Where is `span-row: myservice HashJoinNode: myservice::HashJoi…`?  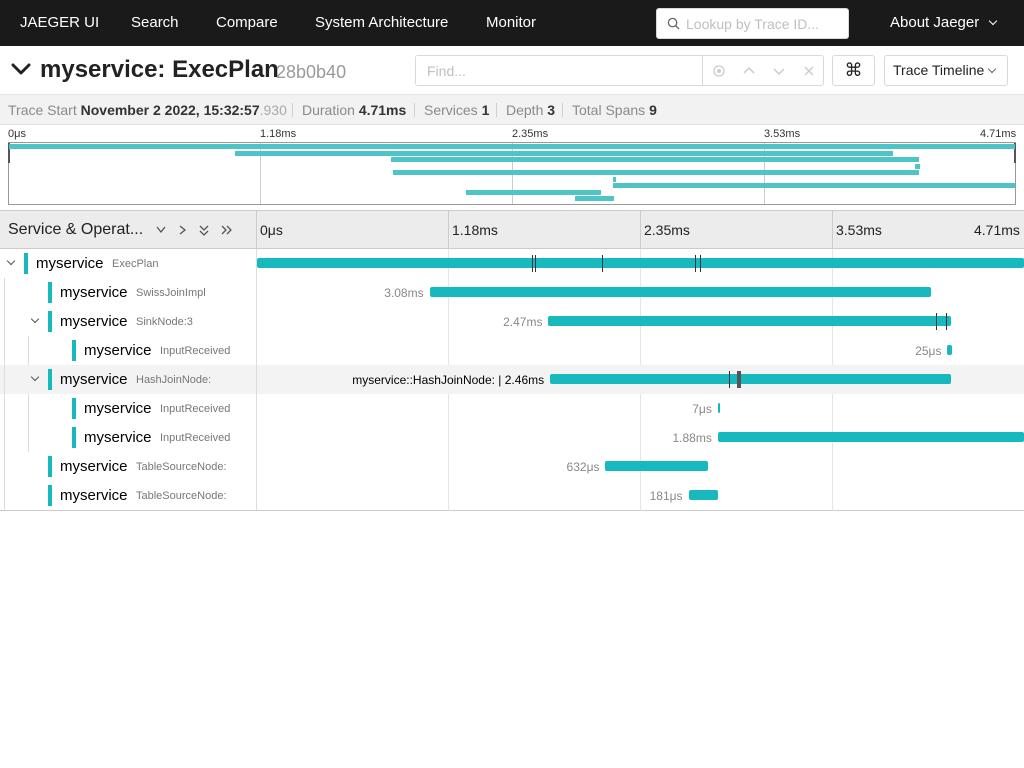 span-row: myservice HashJoinNode: myservice::HashJoi… is located at coordinates (512, 379).